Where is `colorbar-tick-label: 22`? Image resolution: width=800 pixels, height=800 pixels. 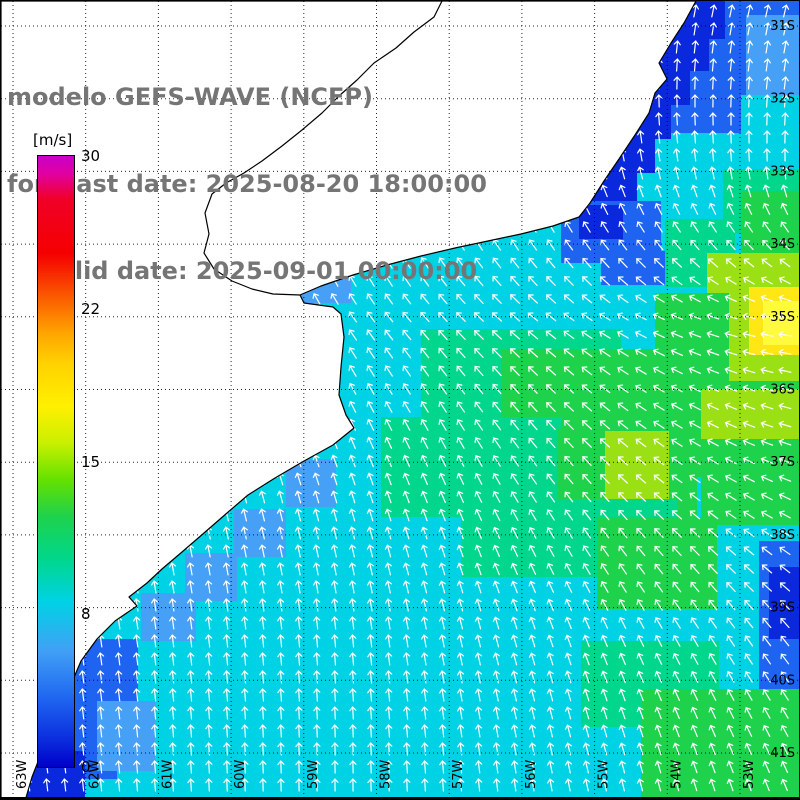
colorbar-tick-label: 22 is located at coordinates (91, 308).